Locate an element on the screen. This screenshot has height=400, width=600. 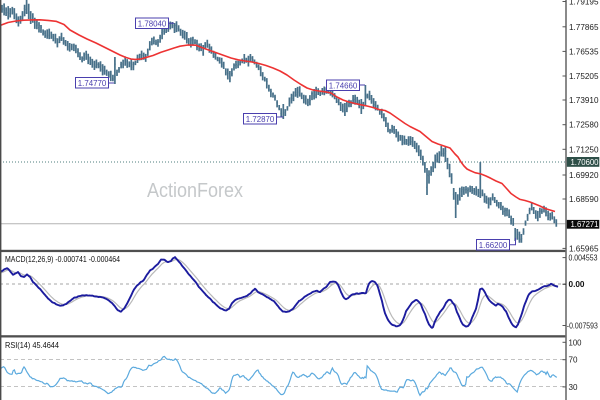
svg-text: 1.76535 is located at coordinates (584, 51).